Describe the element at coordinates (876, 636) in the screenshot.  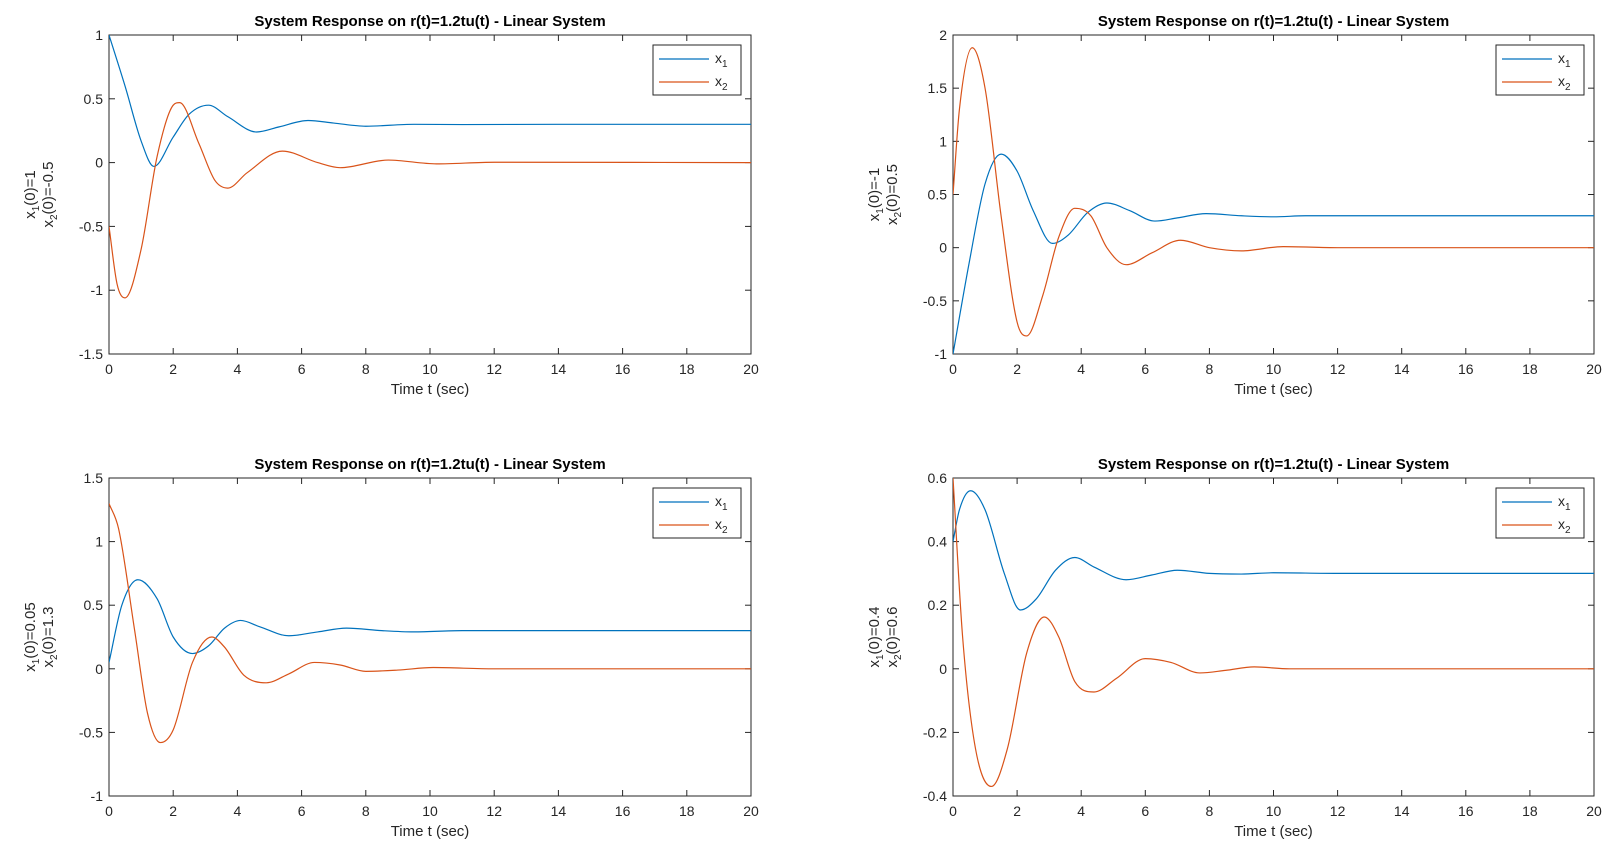
I see `y-axis-label-line-1: x1(0)=0.4` at that location.